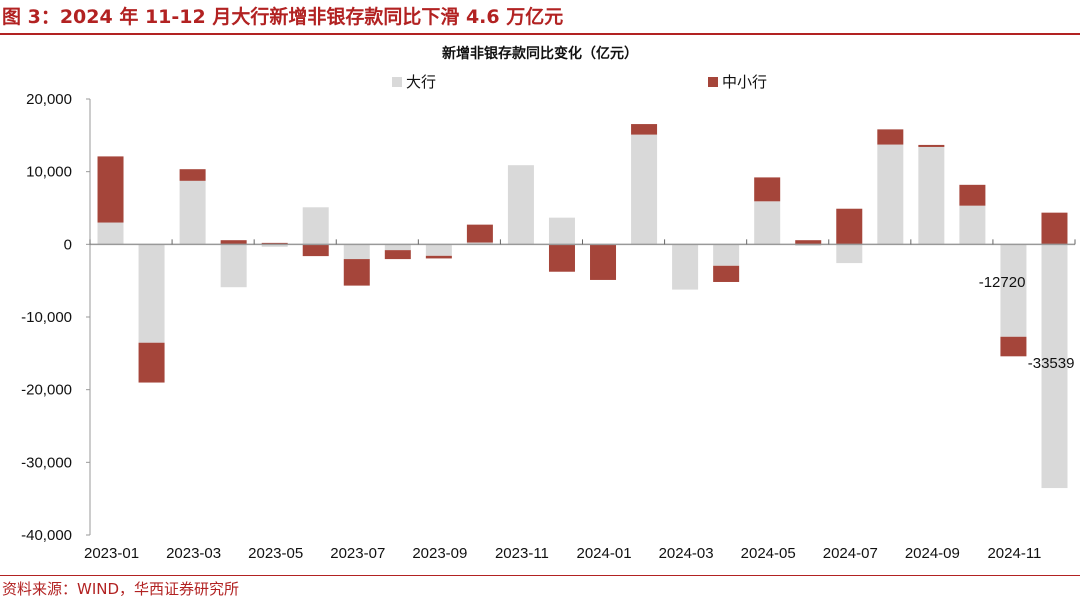  What do you see at coordinates (603, 553) in the screenshot?
I see `x-tick-label: 2024-01` at bounding box center [603, 553].